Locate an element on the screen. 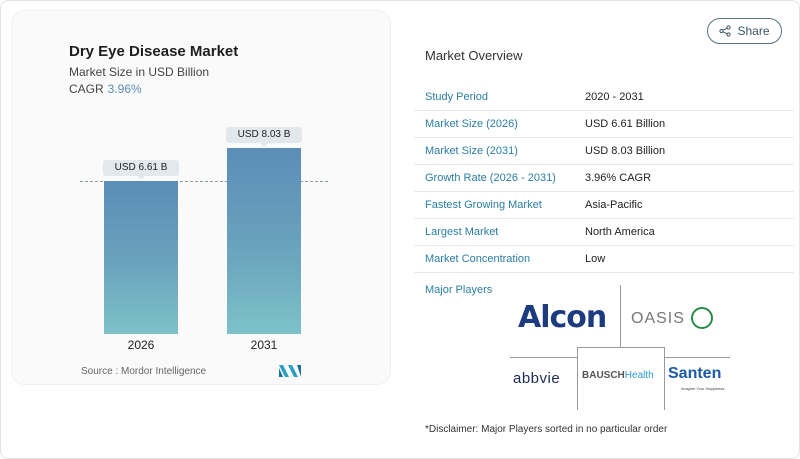 This screenshot has height=459, width=800. bausch-health-logo: BAUSCHHealth is located at coordinates (618, 375).